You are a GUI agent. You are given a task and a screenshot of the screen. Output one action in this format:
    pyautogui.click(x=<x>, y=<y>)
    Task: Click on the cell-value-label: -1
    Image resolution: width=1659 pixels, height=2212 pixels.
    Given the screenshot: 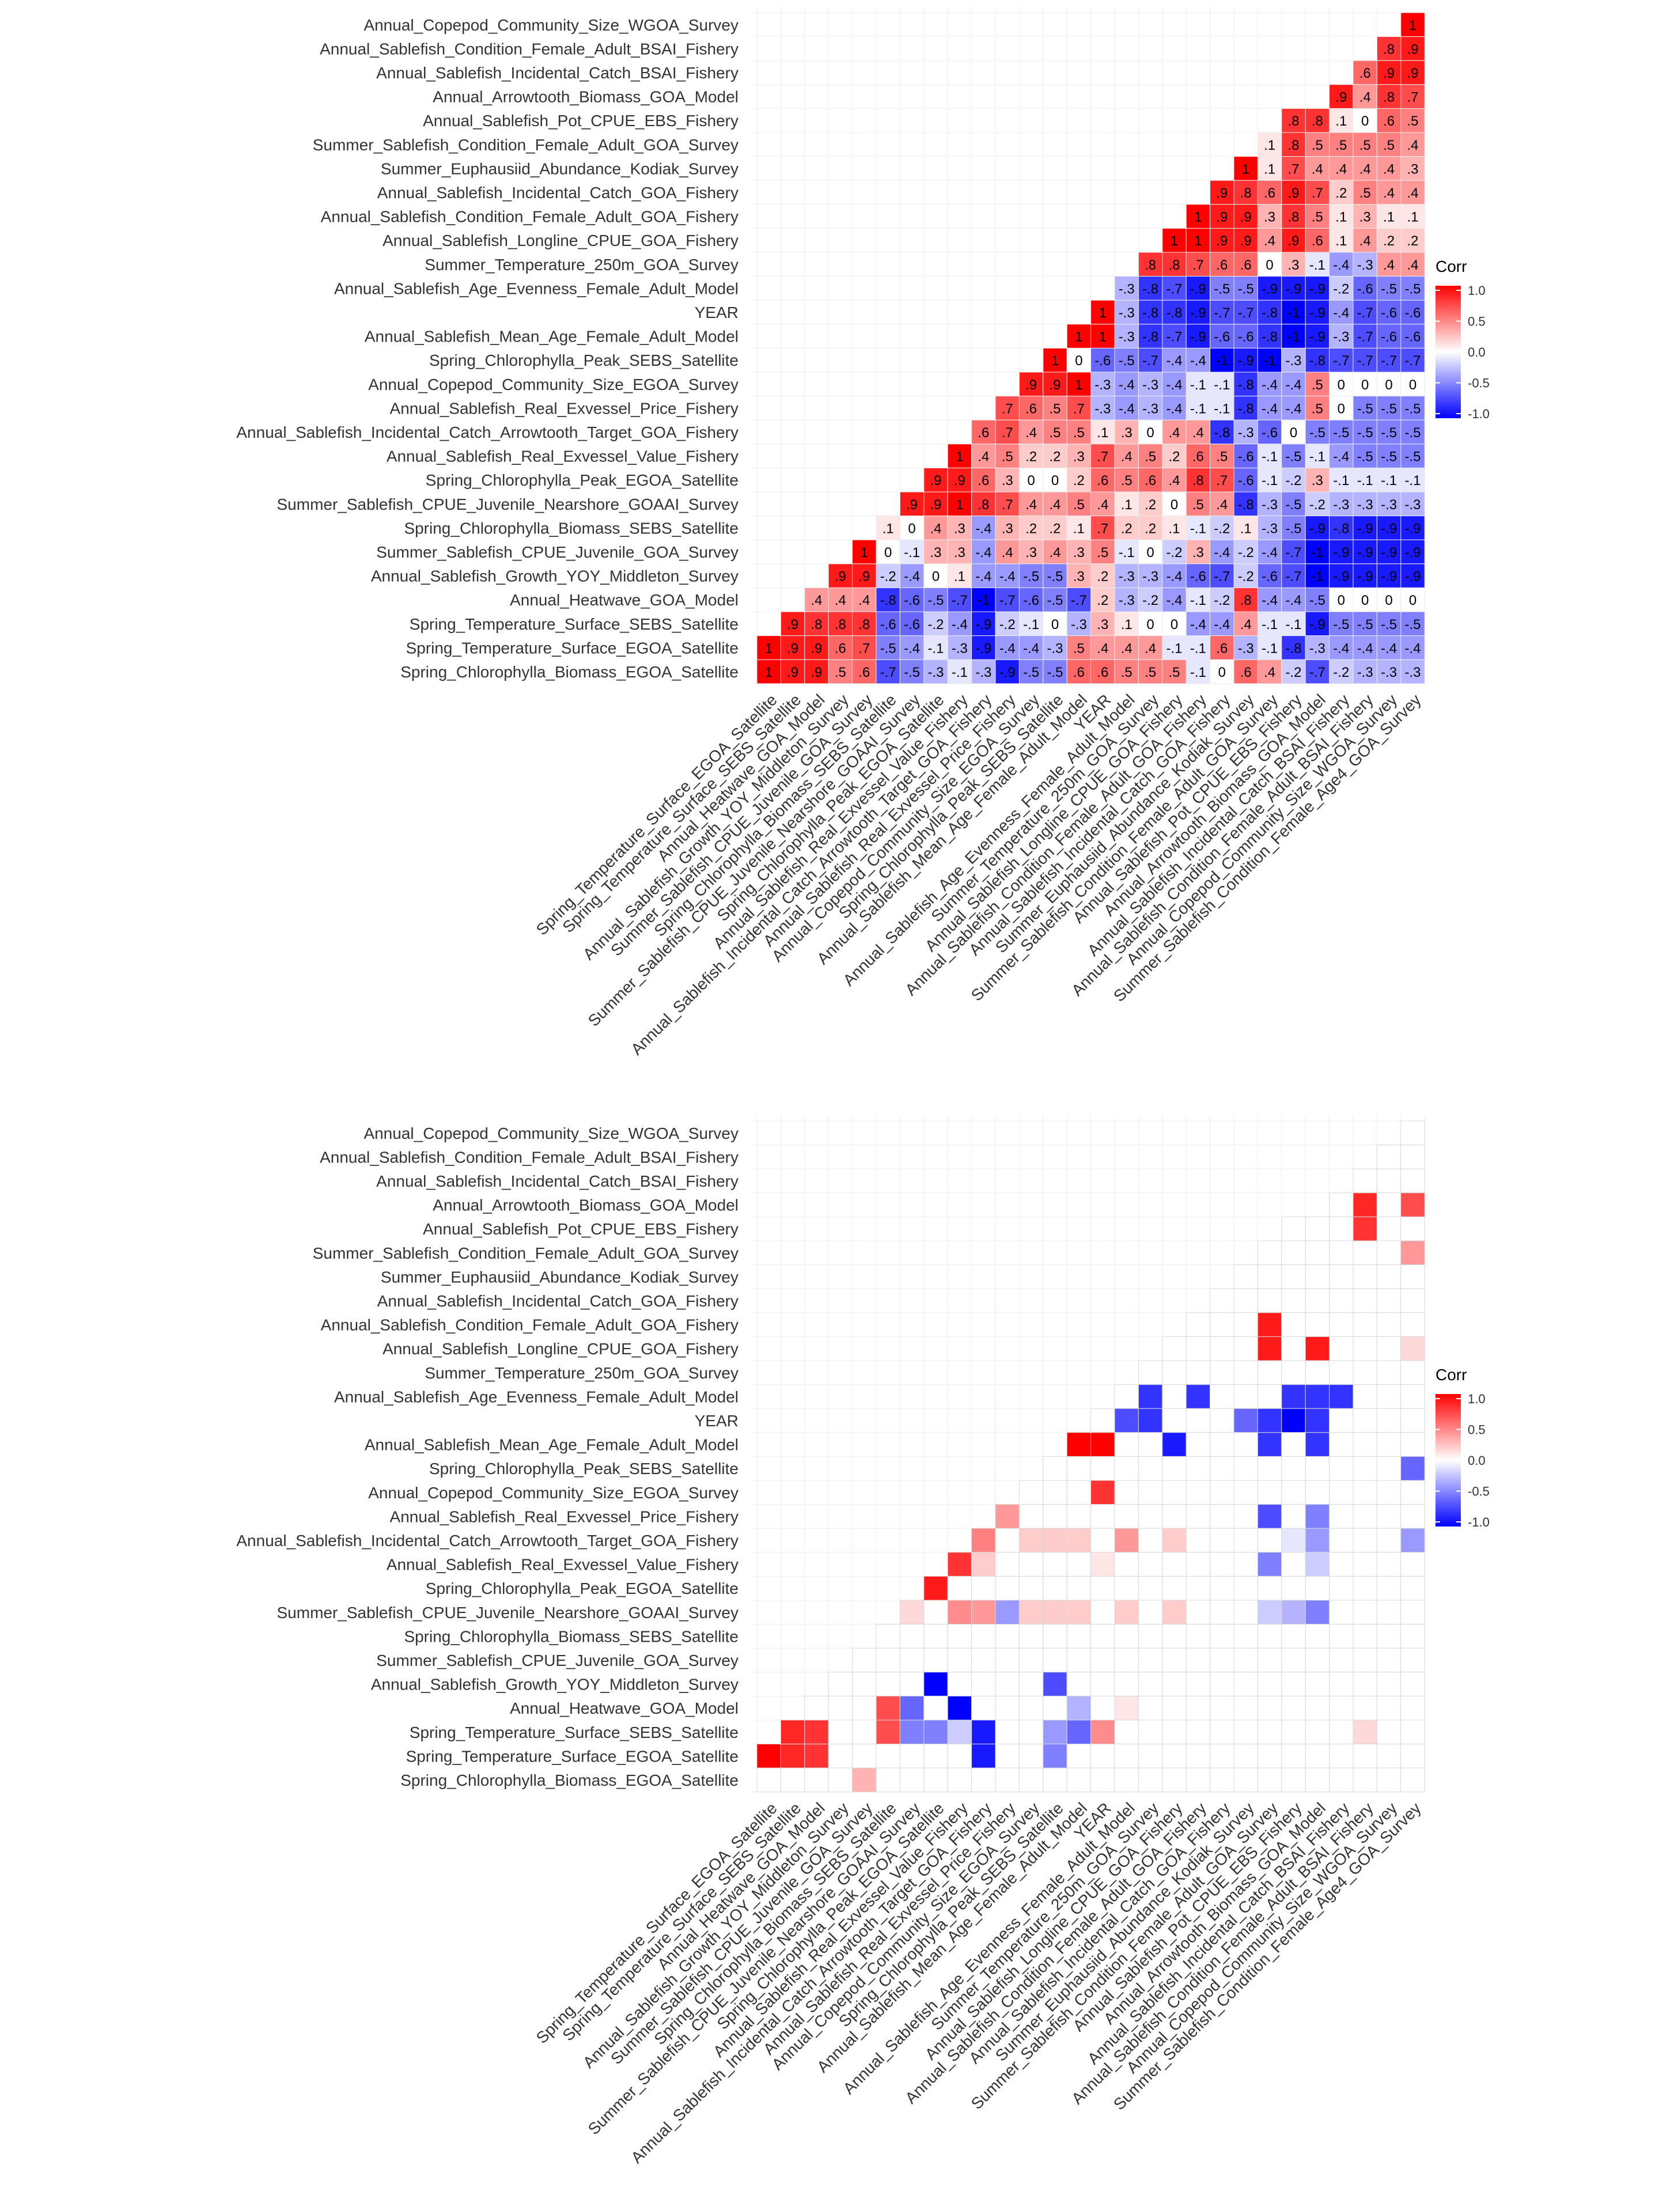 What is the action you would take?
    pyautogui.click(x=1317, y=552)
    